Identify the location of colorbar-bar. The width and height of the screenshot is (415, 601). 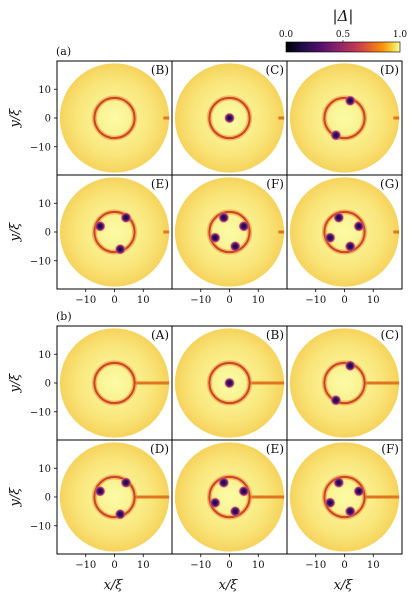
(343, 47).